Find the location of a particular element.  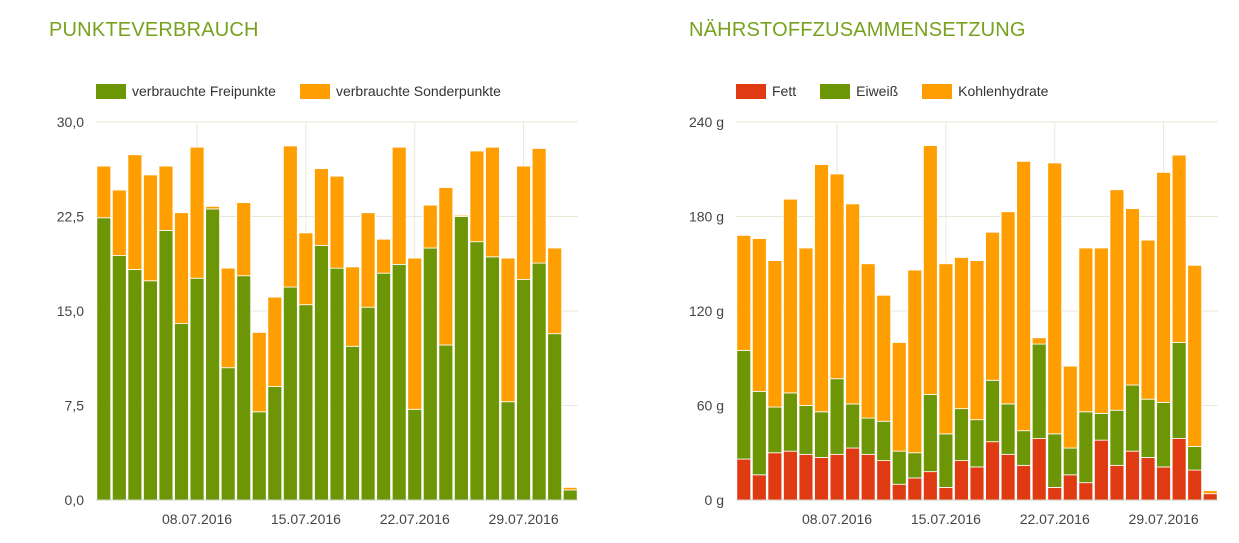

legend-item-freipunkte: verbrauchte Freipunkte is located at coordinates (186, 91).